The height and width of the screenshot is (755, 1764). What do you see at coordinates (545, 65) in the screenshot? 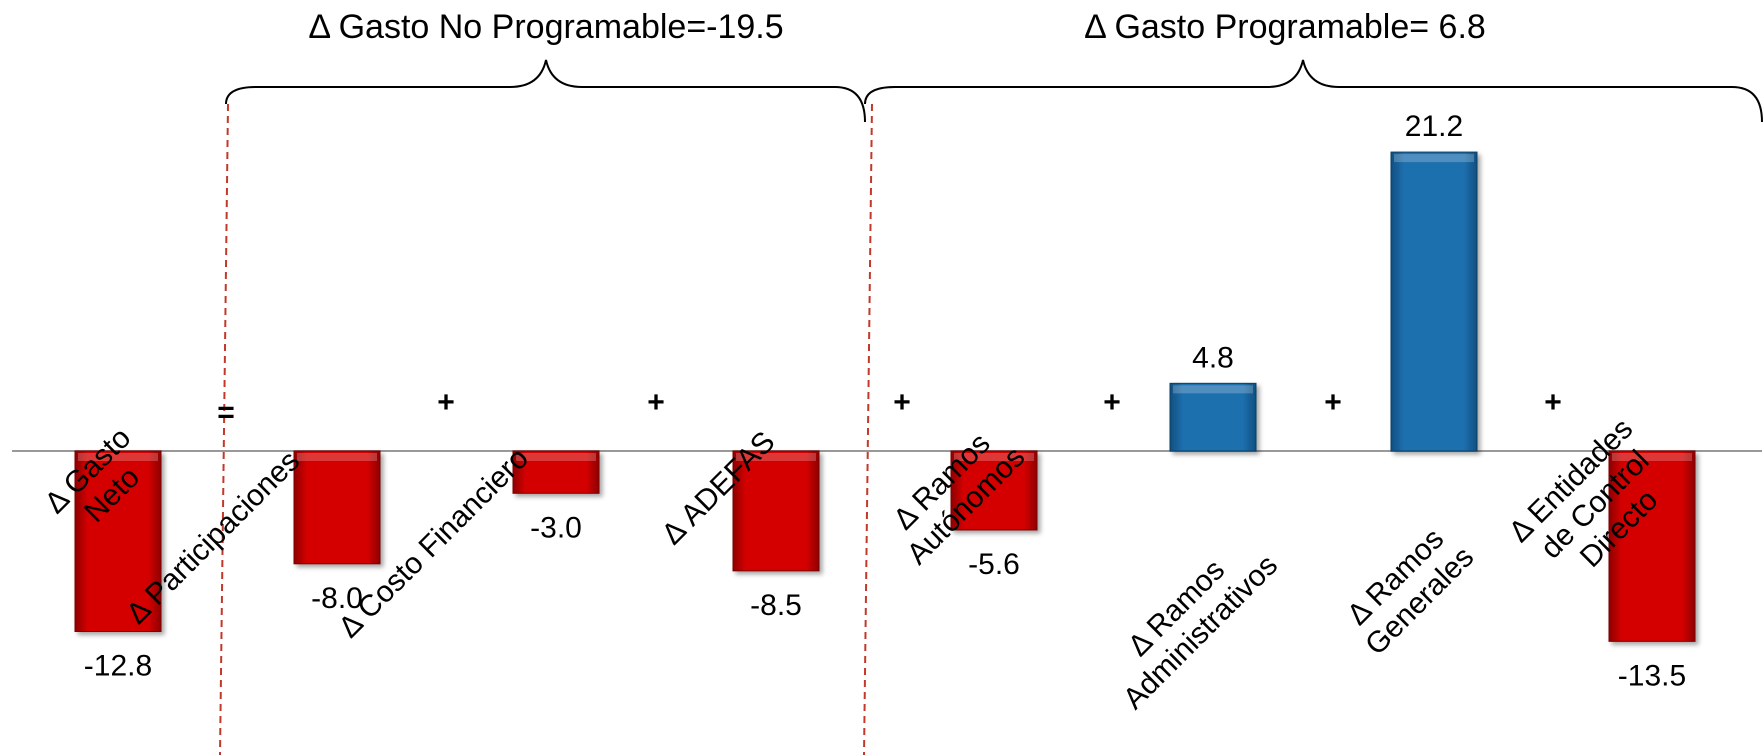
I see `group-brace-0: Δ Gasto No Programable=-19.5` at bounding box center [545, 65].